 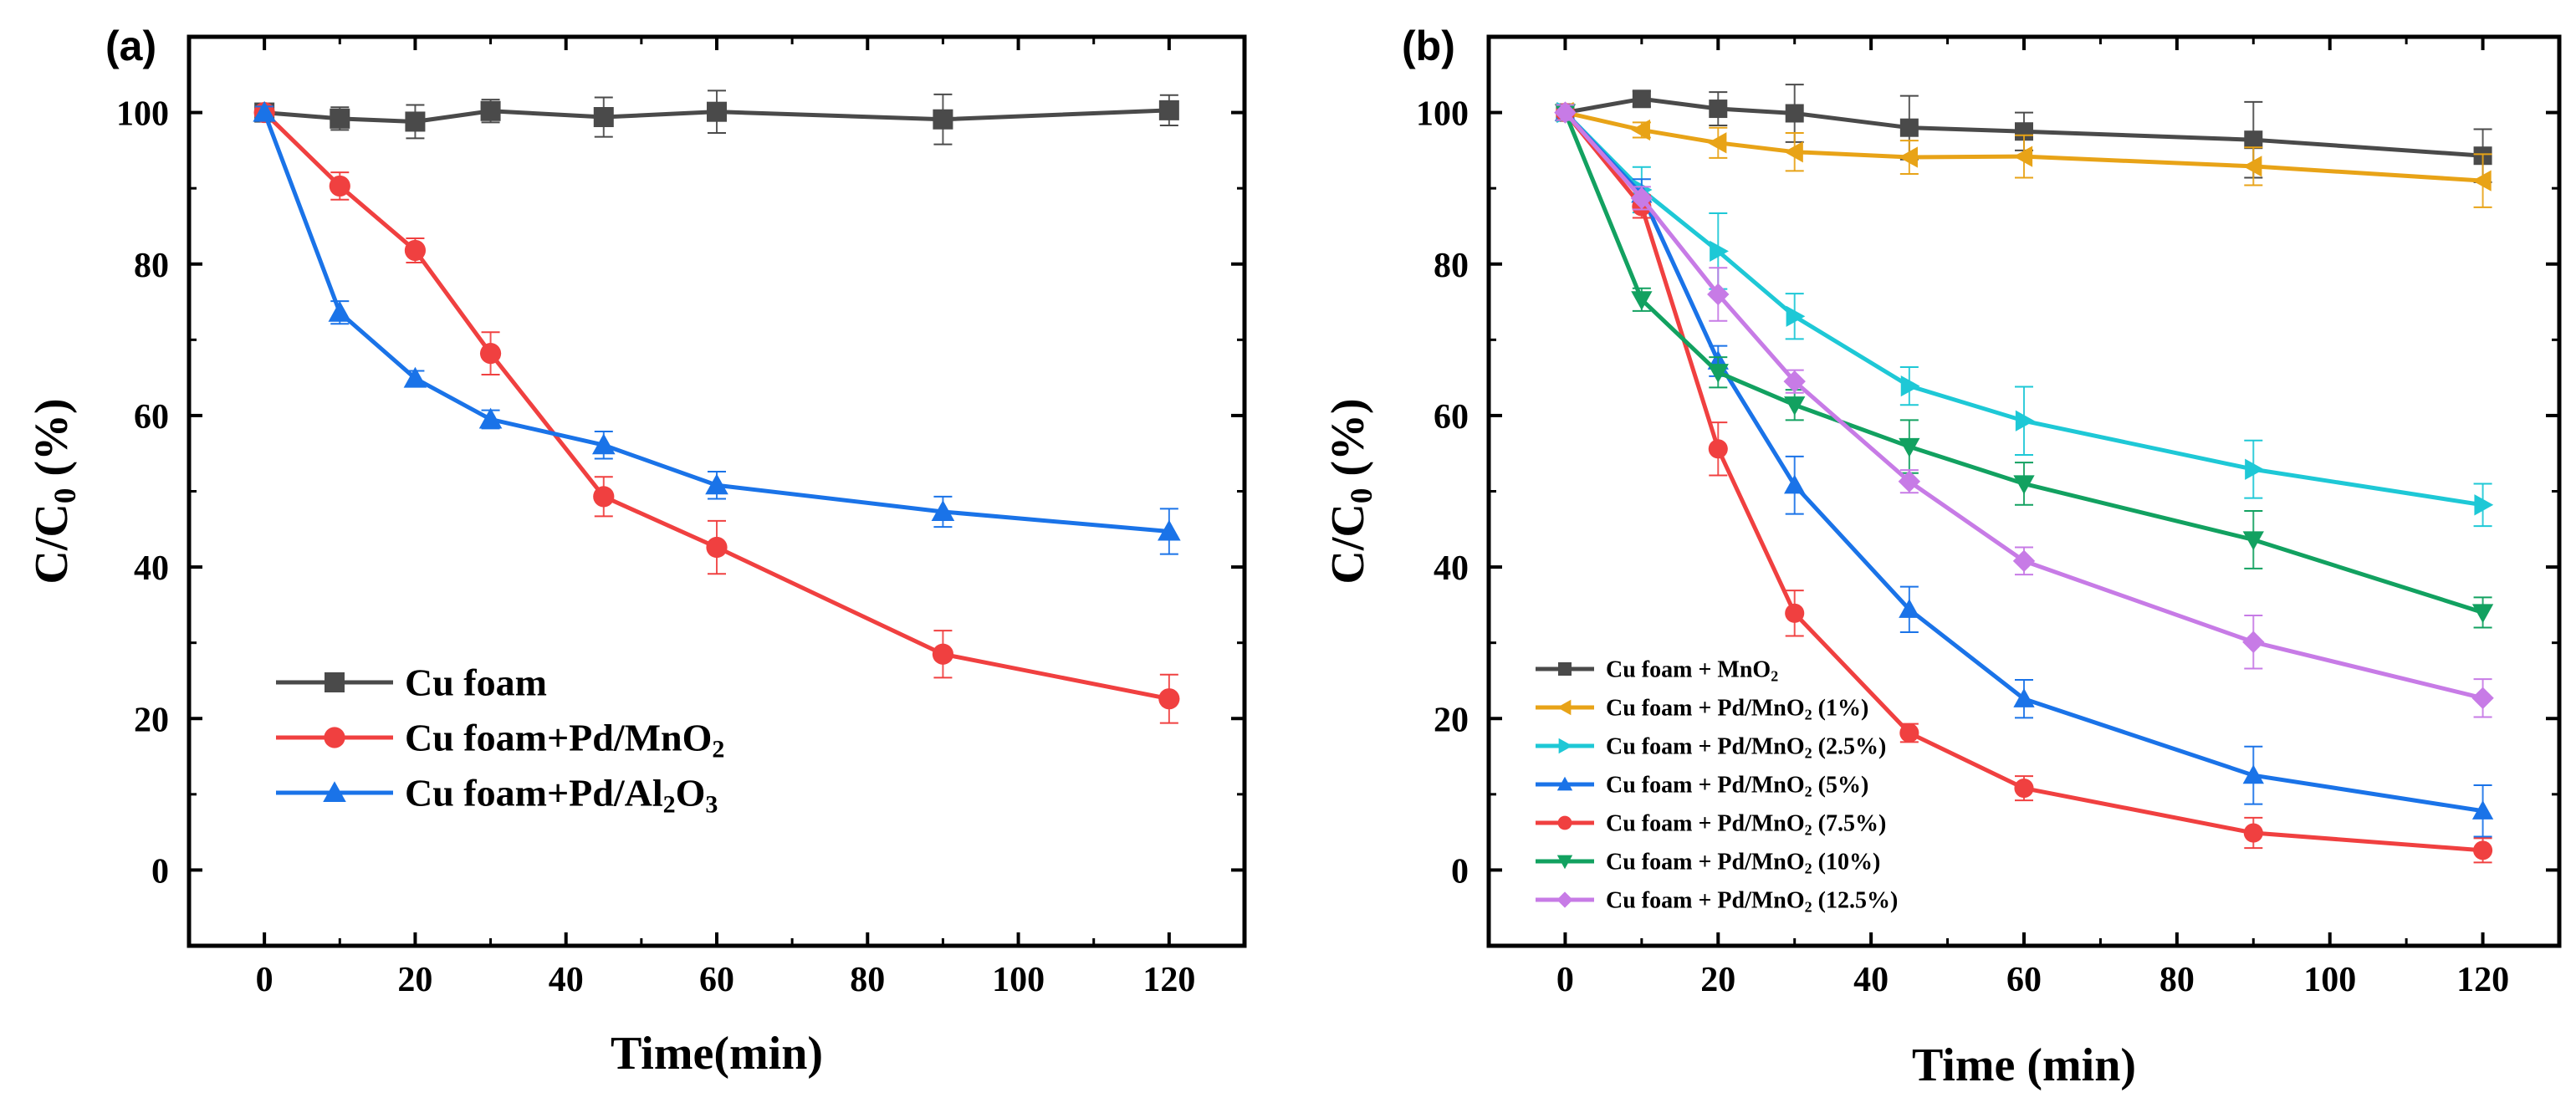 What do you see at coordinates (2024, 980) in the screenshot?
I see `x-tick-label: 60` at bounding box center [2024, 980].